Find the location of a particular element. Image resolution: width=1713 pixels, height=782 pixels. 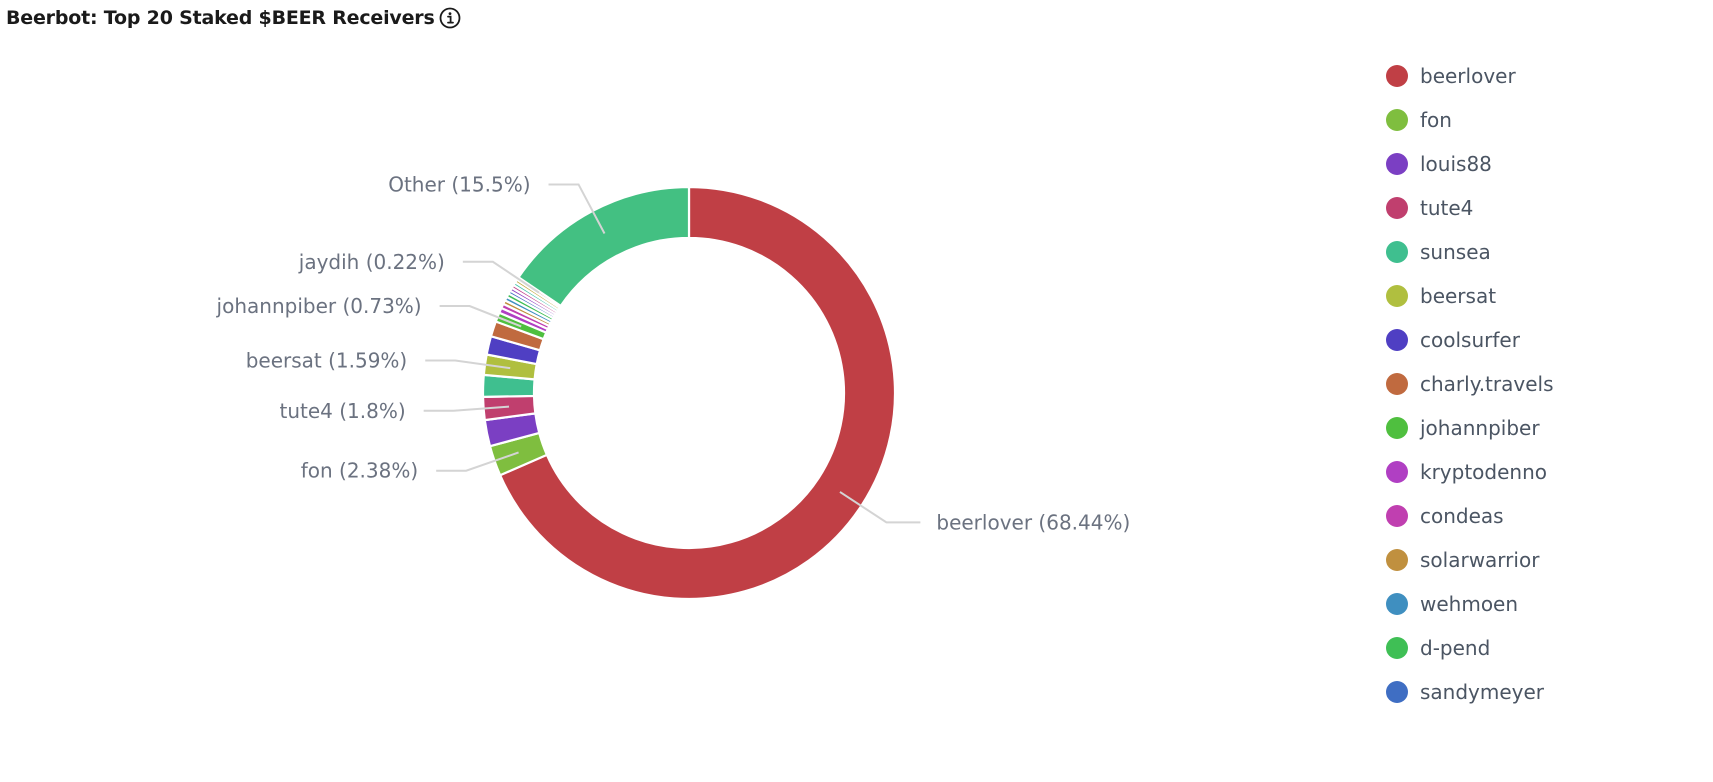

leader-line-other is located at coordinates (577, 208).